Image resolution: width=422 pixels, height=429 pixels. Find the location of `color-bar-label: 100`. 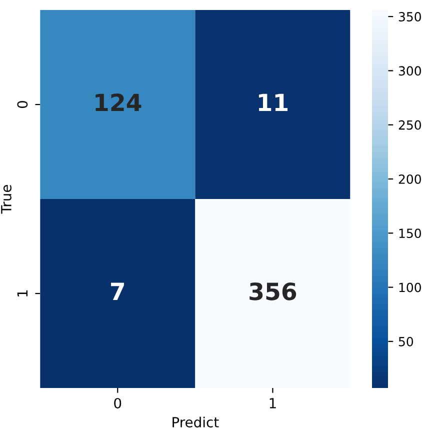

color-bar-label: 100 is located at coordinates (410, 287).